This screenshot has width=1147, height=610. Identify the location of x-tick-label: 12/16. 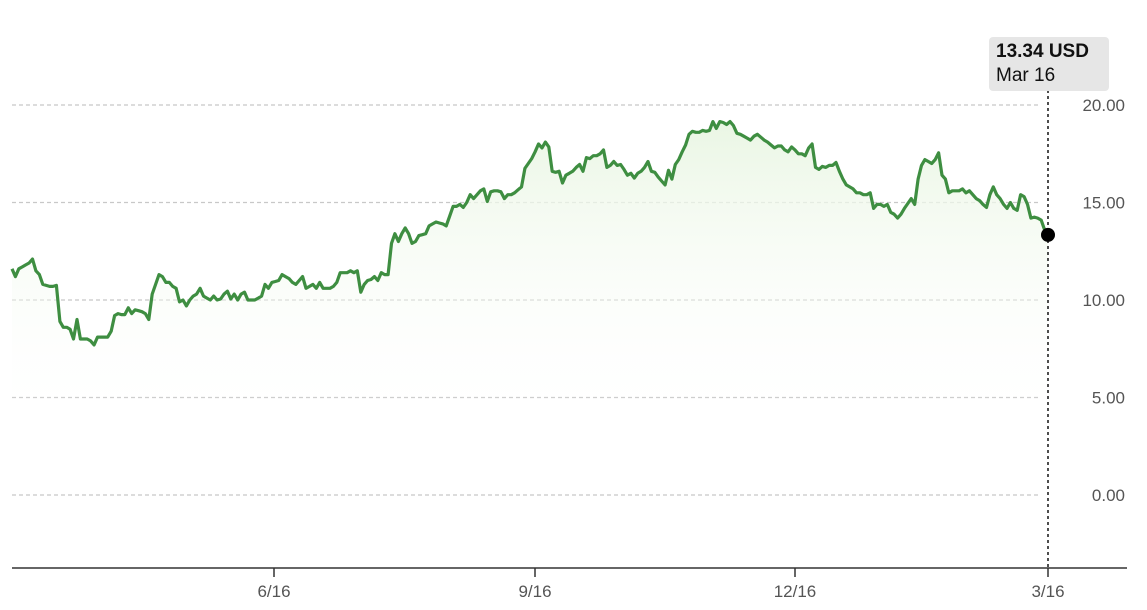
(795, 591).